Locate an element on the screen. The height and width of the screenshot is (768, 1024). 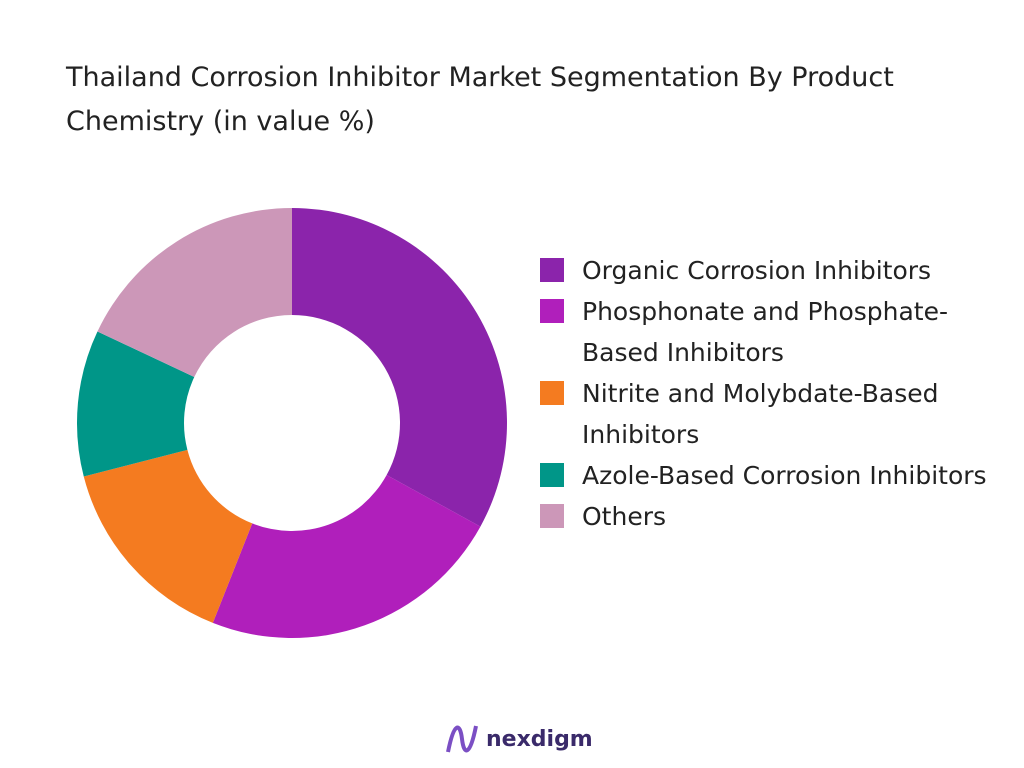
legend-label: Azole-Based Corrosion Inhibitors is located at coordinates (784, 475).